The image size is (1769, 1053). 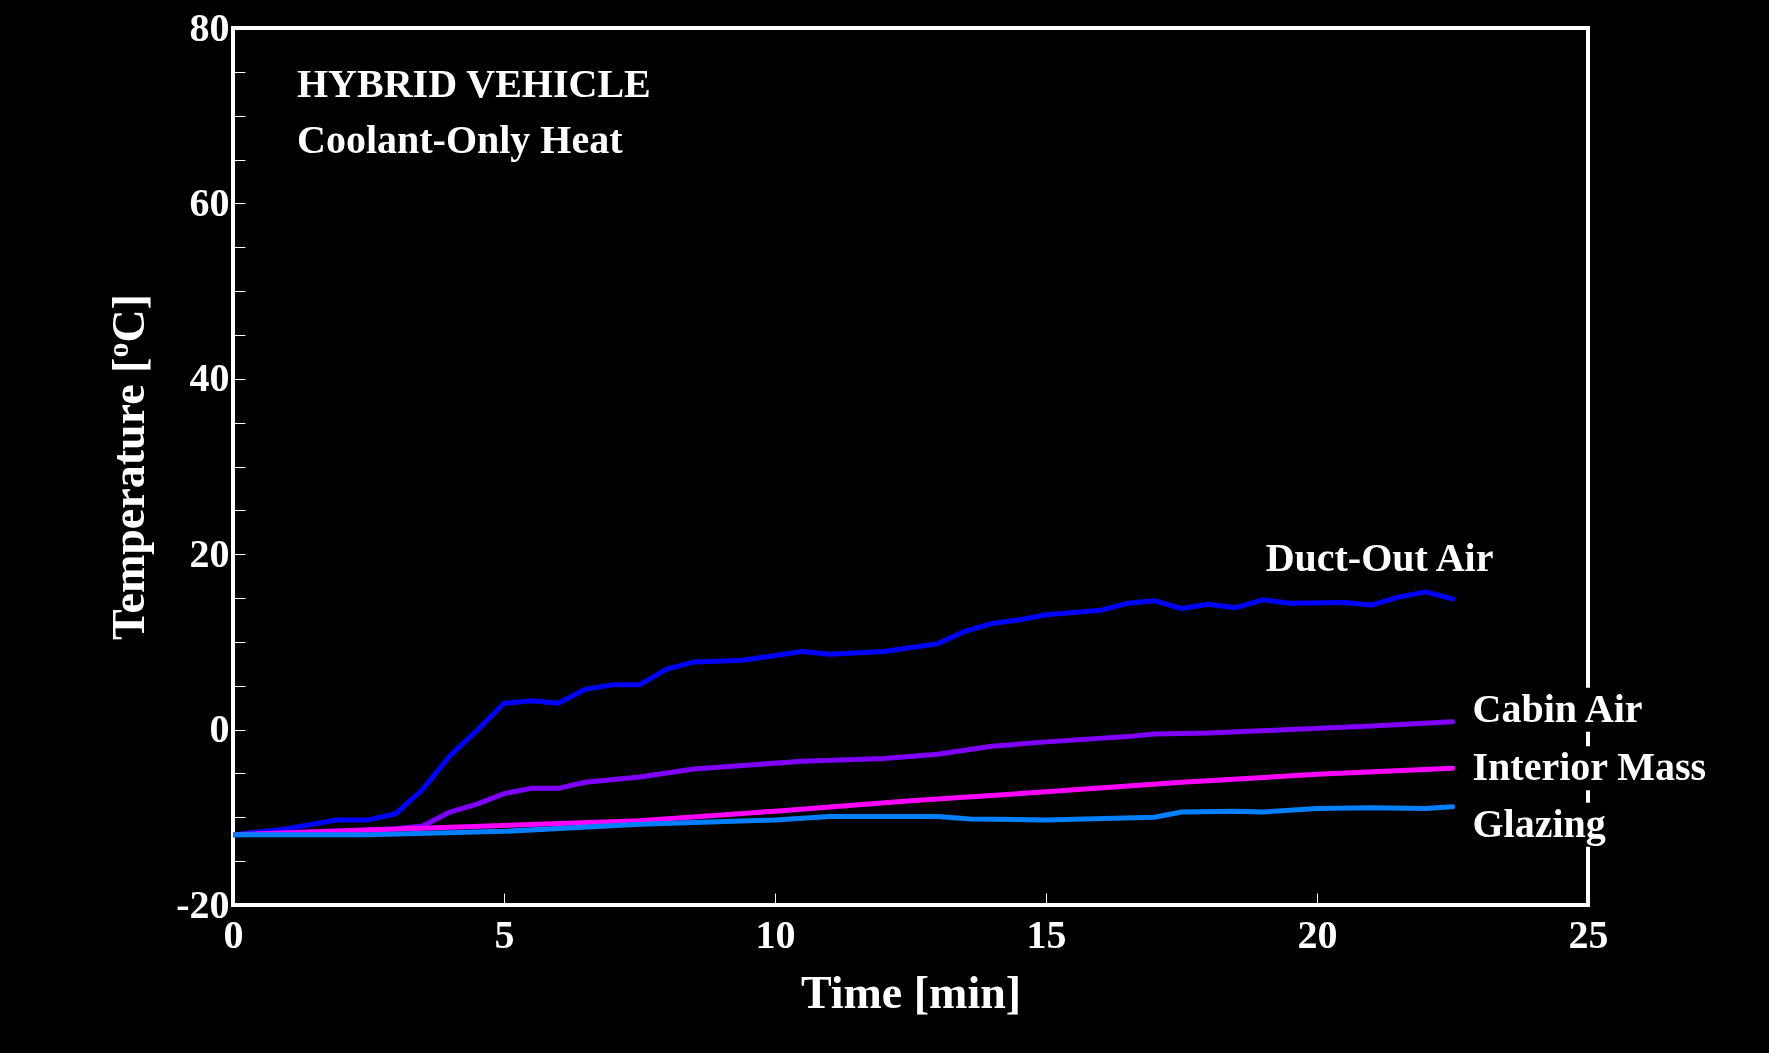 What do you see at coordinates (911, 992) in the screenshot?
I see `x-axis-title: Time [min]` at bounding box center [911, 992].